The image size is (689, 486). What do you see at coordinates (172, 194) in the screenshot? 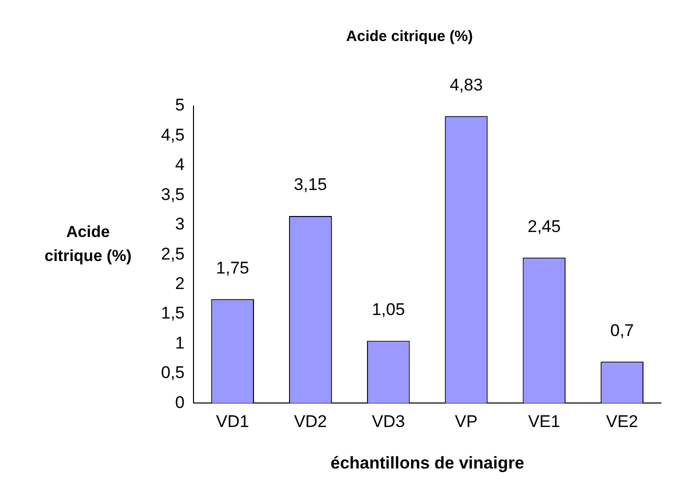
I see `y-tick-label: 3,5` at bounding box center [172, 194].